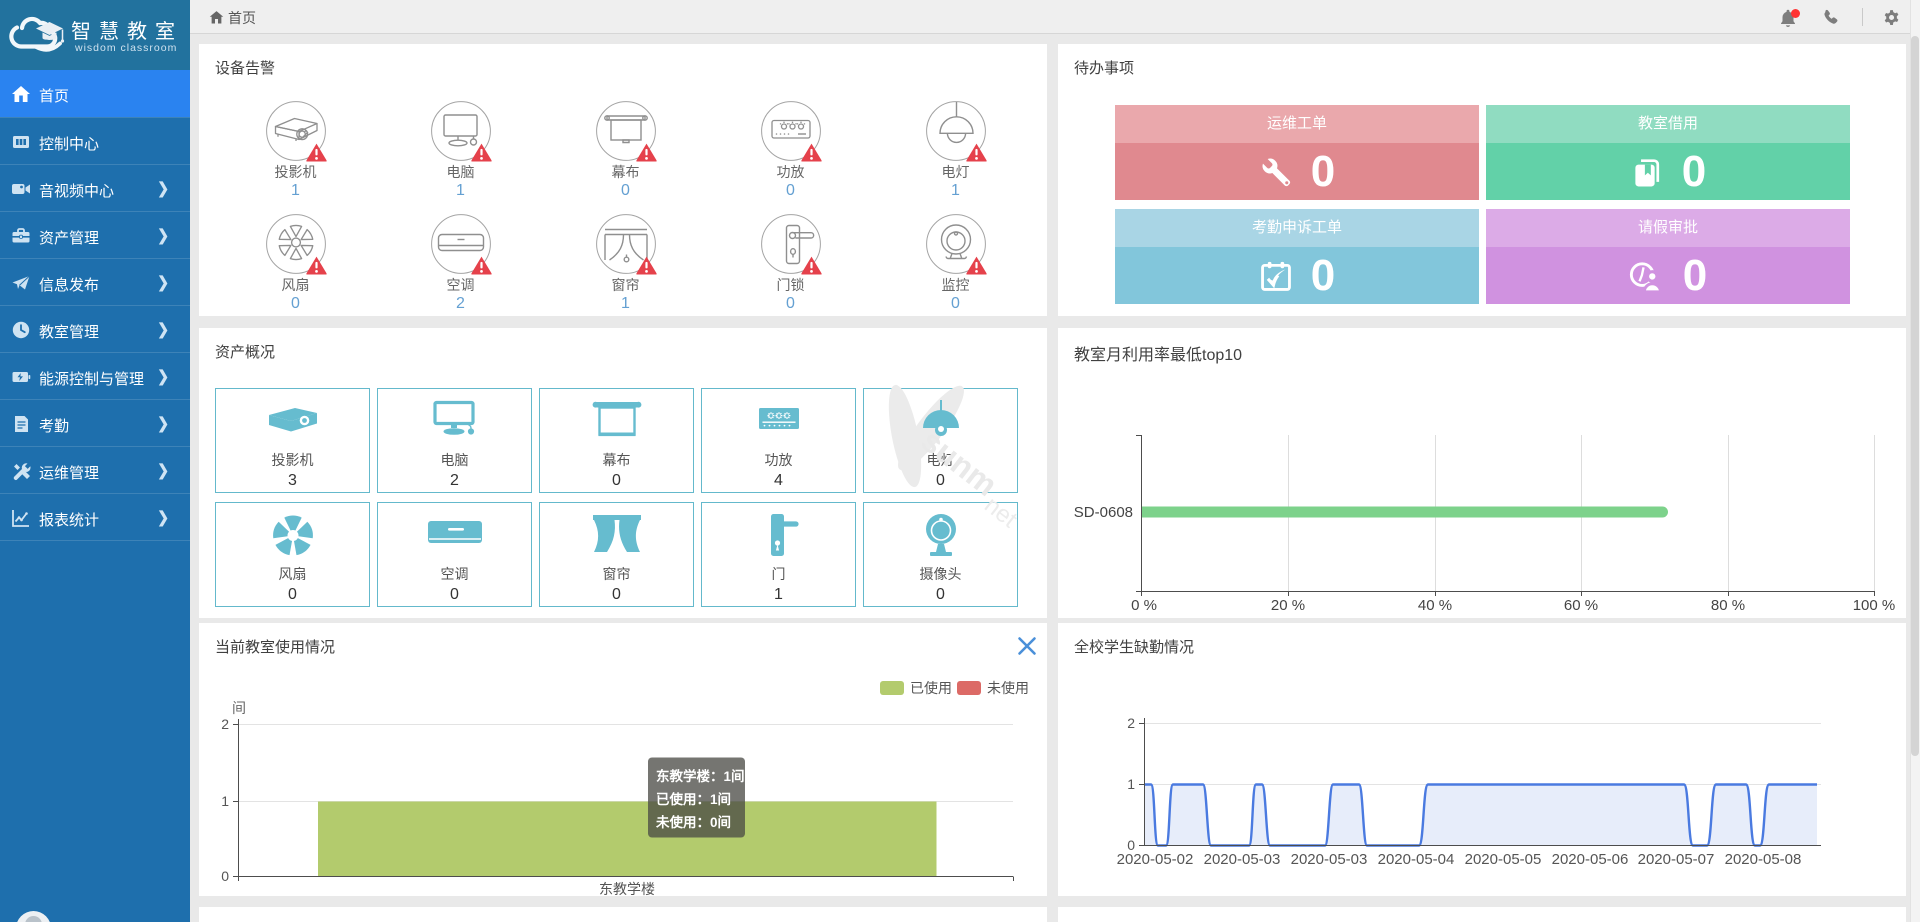 Image resolution: width=1920 pixels, height=922 pixels. I want to click on svg-text: 2020-05-02, so click(1155, 859).